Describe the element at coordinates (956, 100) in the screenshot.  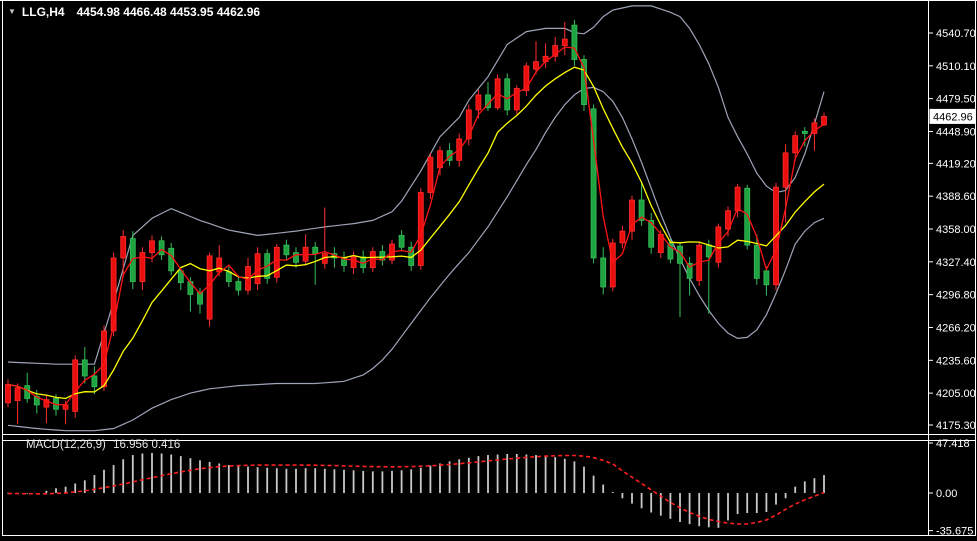
I see `price-tick-label: 4479.50` at that location.